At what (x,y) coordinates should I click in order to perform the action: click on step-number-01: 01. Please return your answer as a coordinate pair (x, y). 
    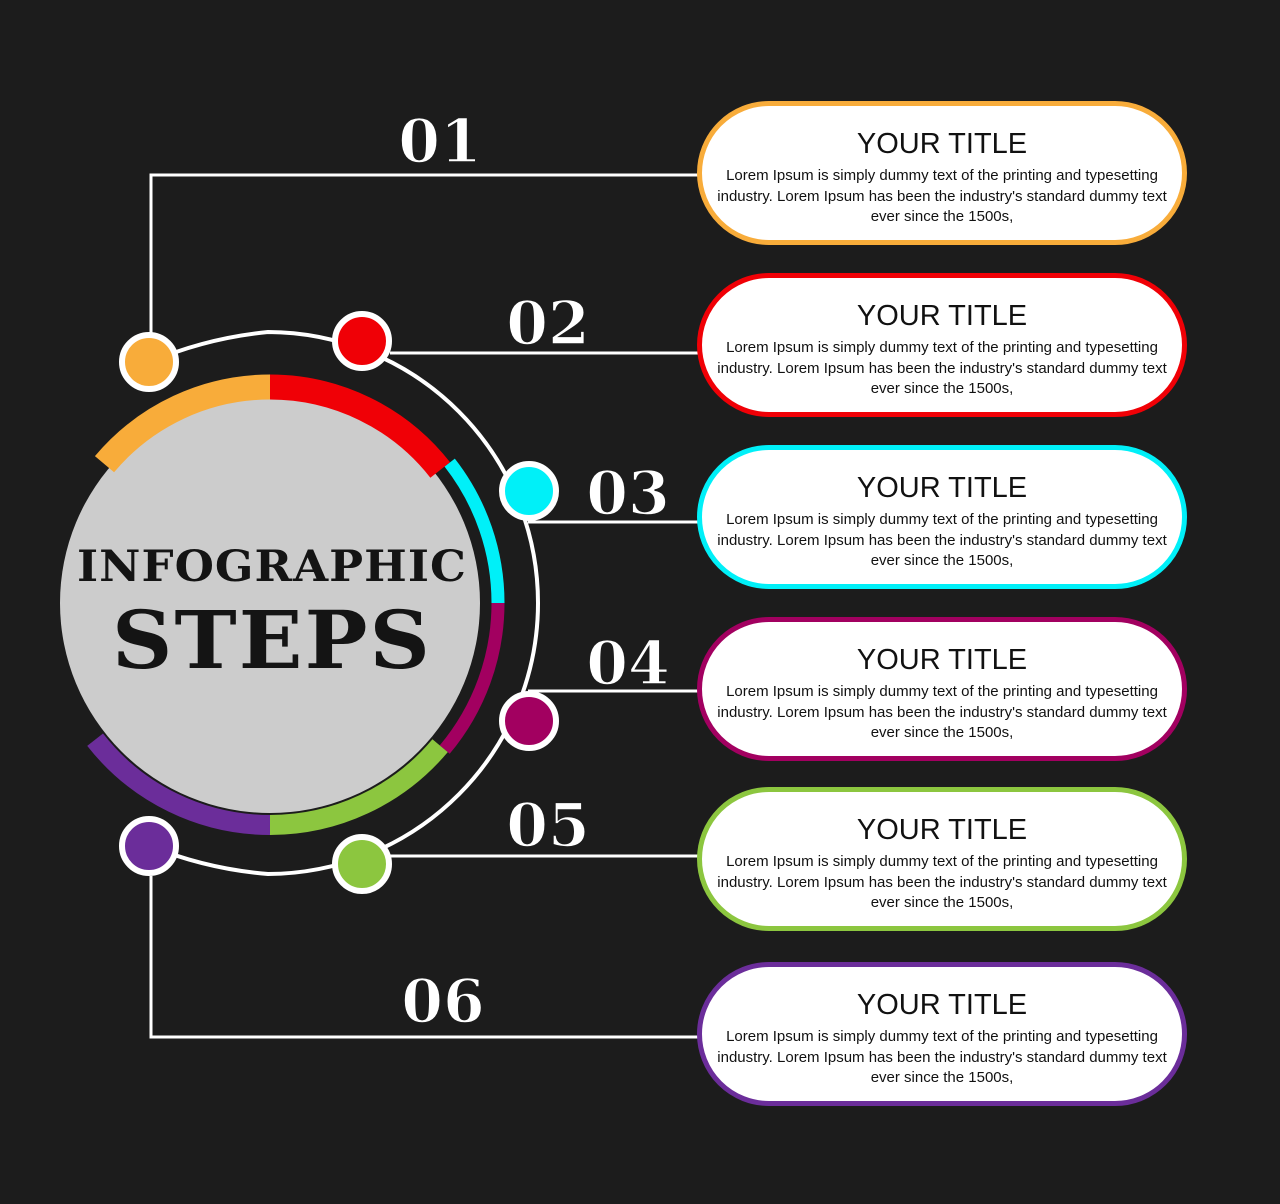
    Looking at the image, I should click on (440, 142).